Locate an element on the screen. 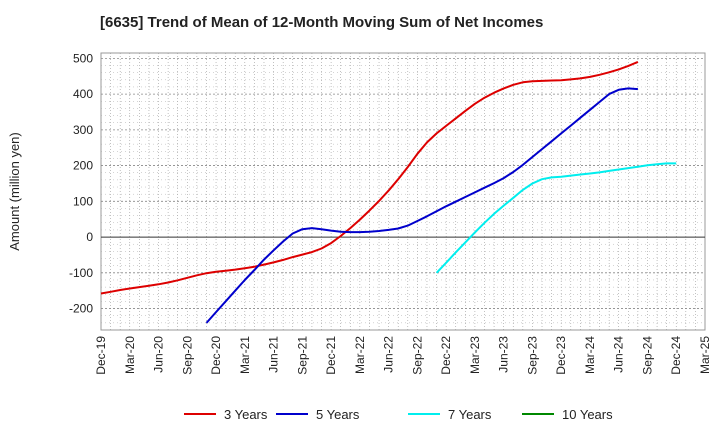 The image size is (720, 440). x-tick-label: Jun-21 is located at coordinates (274, 354).